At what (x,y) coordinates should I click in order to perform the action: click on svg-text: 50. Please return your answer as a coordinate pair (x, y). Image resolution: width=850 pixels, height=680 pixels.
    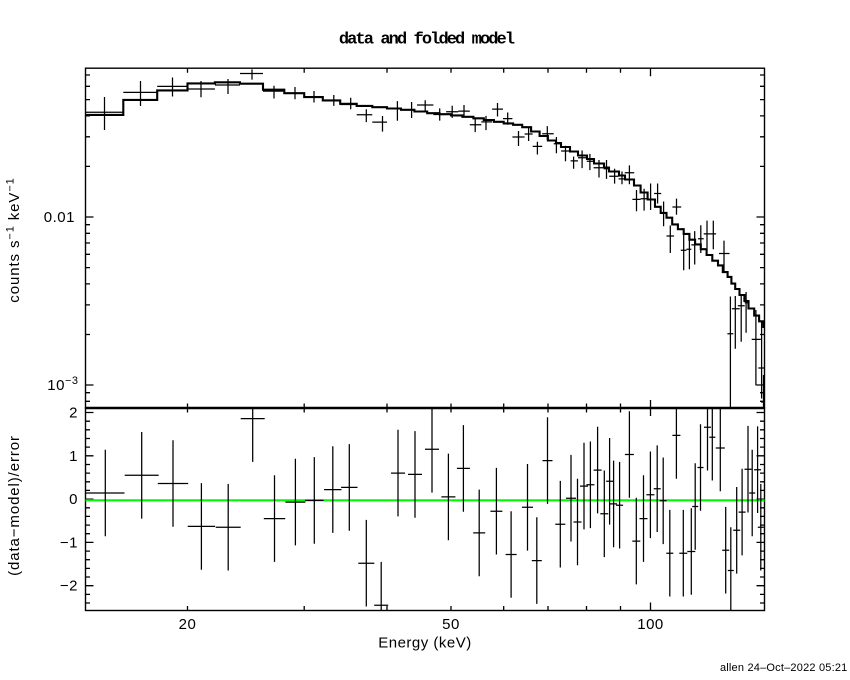
    Looking at the image, I should click on (451, 624).